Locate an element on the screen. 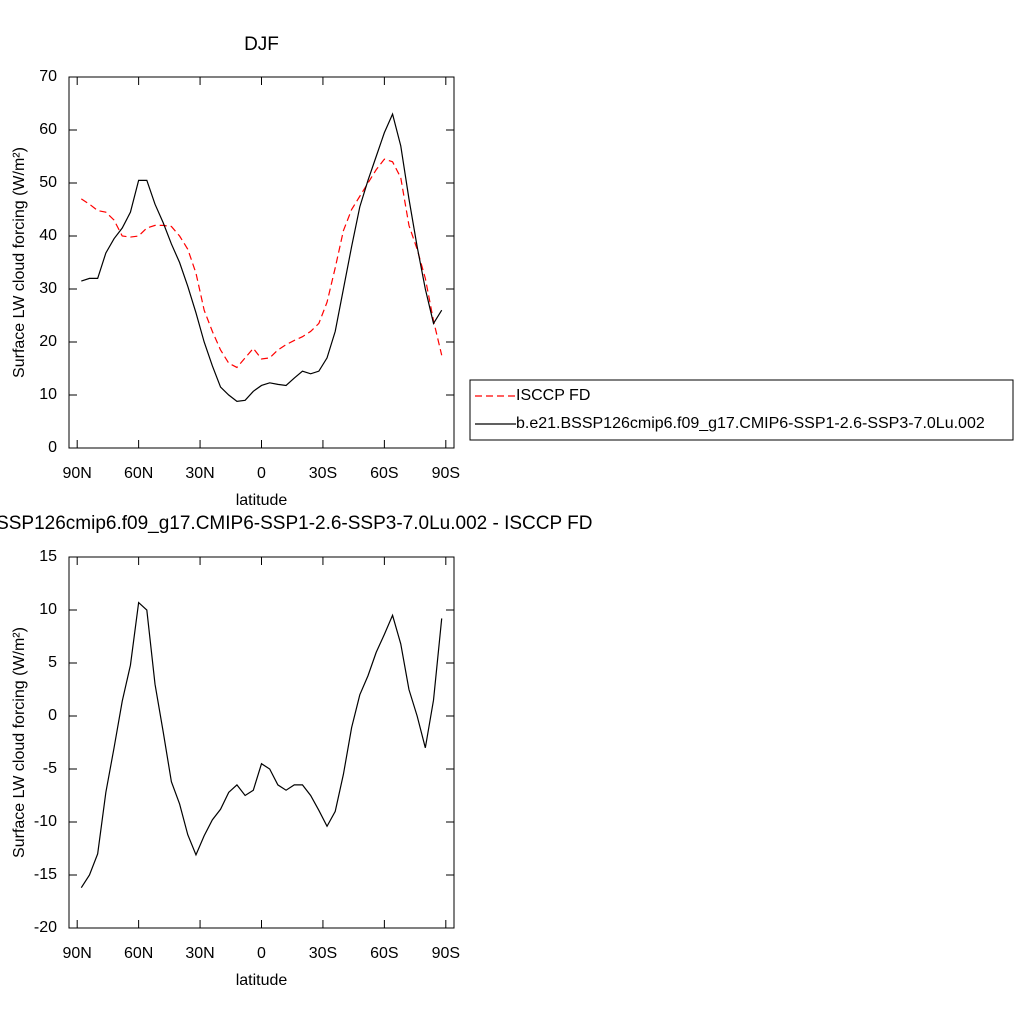  y-tick-label: -5 is located at coordinates (50, 768).